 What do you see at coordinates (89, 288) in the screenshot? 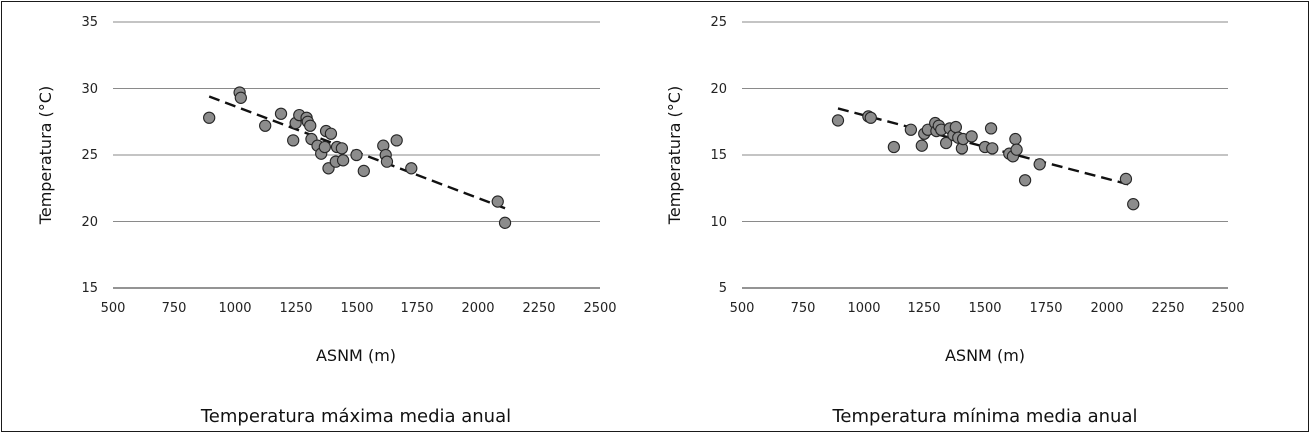
I see `max-y-tick-15: 15` at bounding box center [89, 288].